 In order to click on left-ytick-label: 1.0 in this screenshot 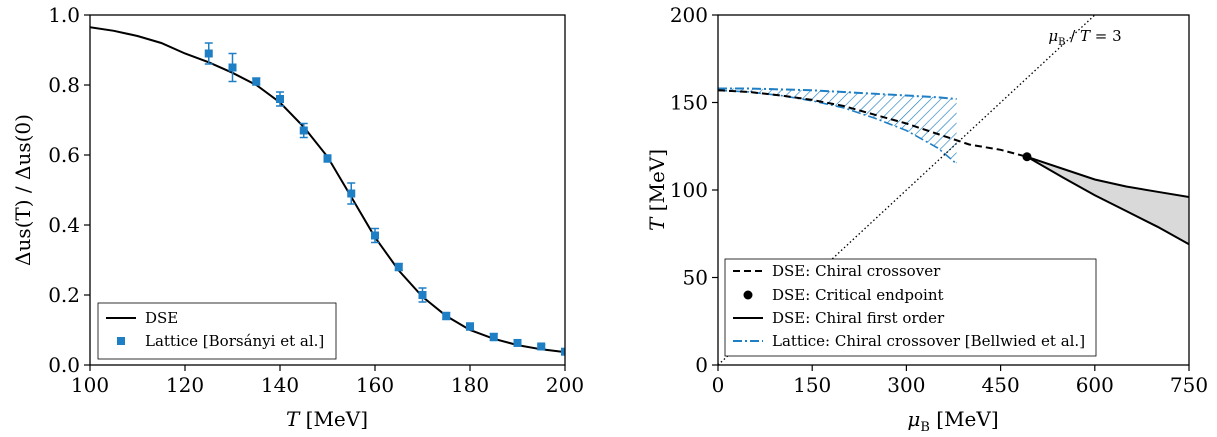, I will do `click(64, 15)`.